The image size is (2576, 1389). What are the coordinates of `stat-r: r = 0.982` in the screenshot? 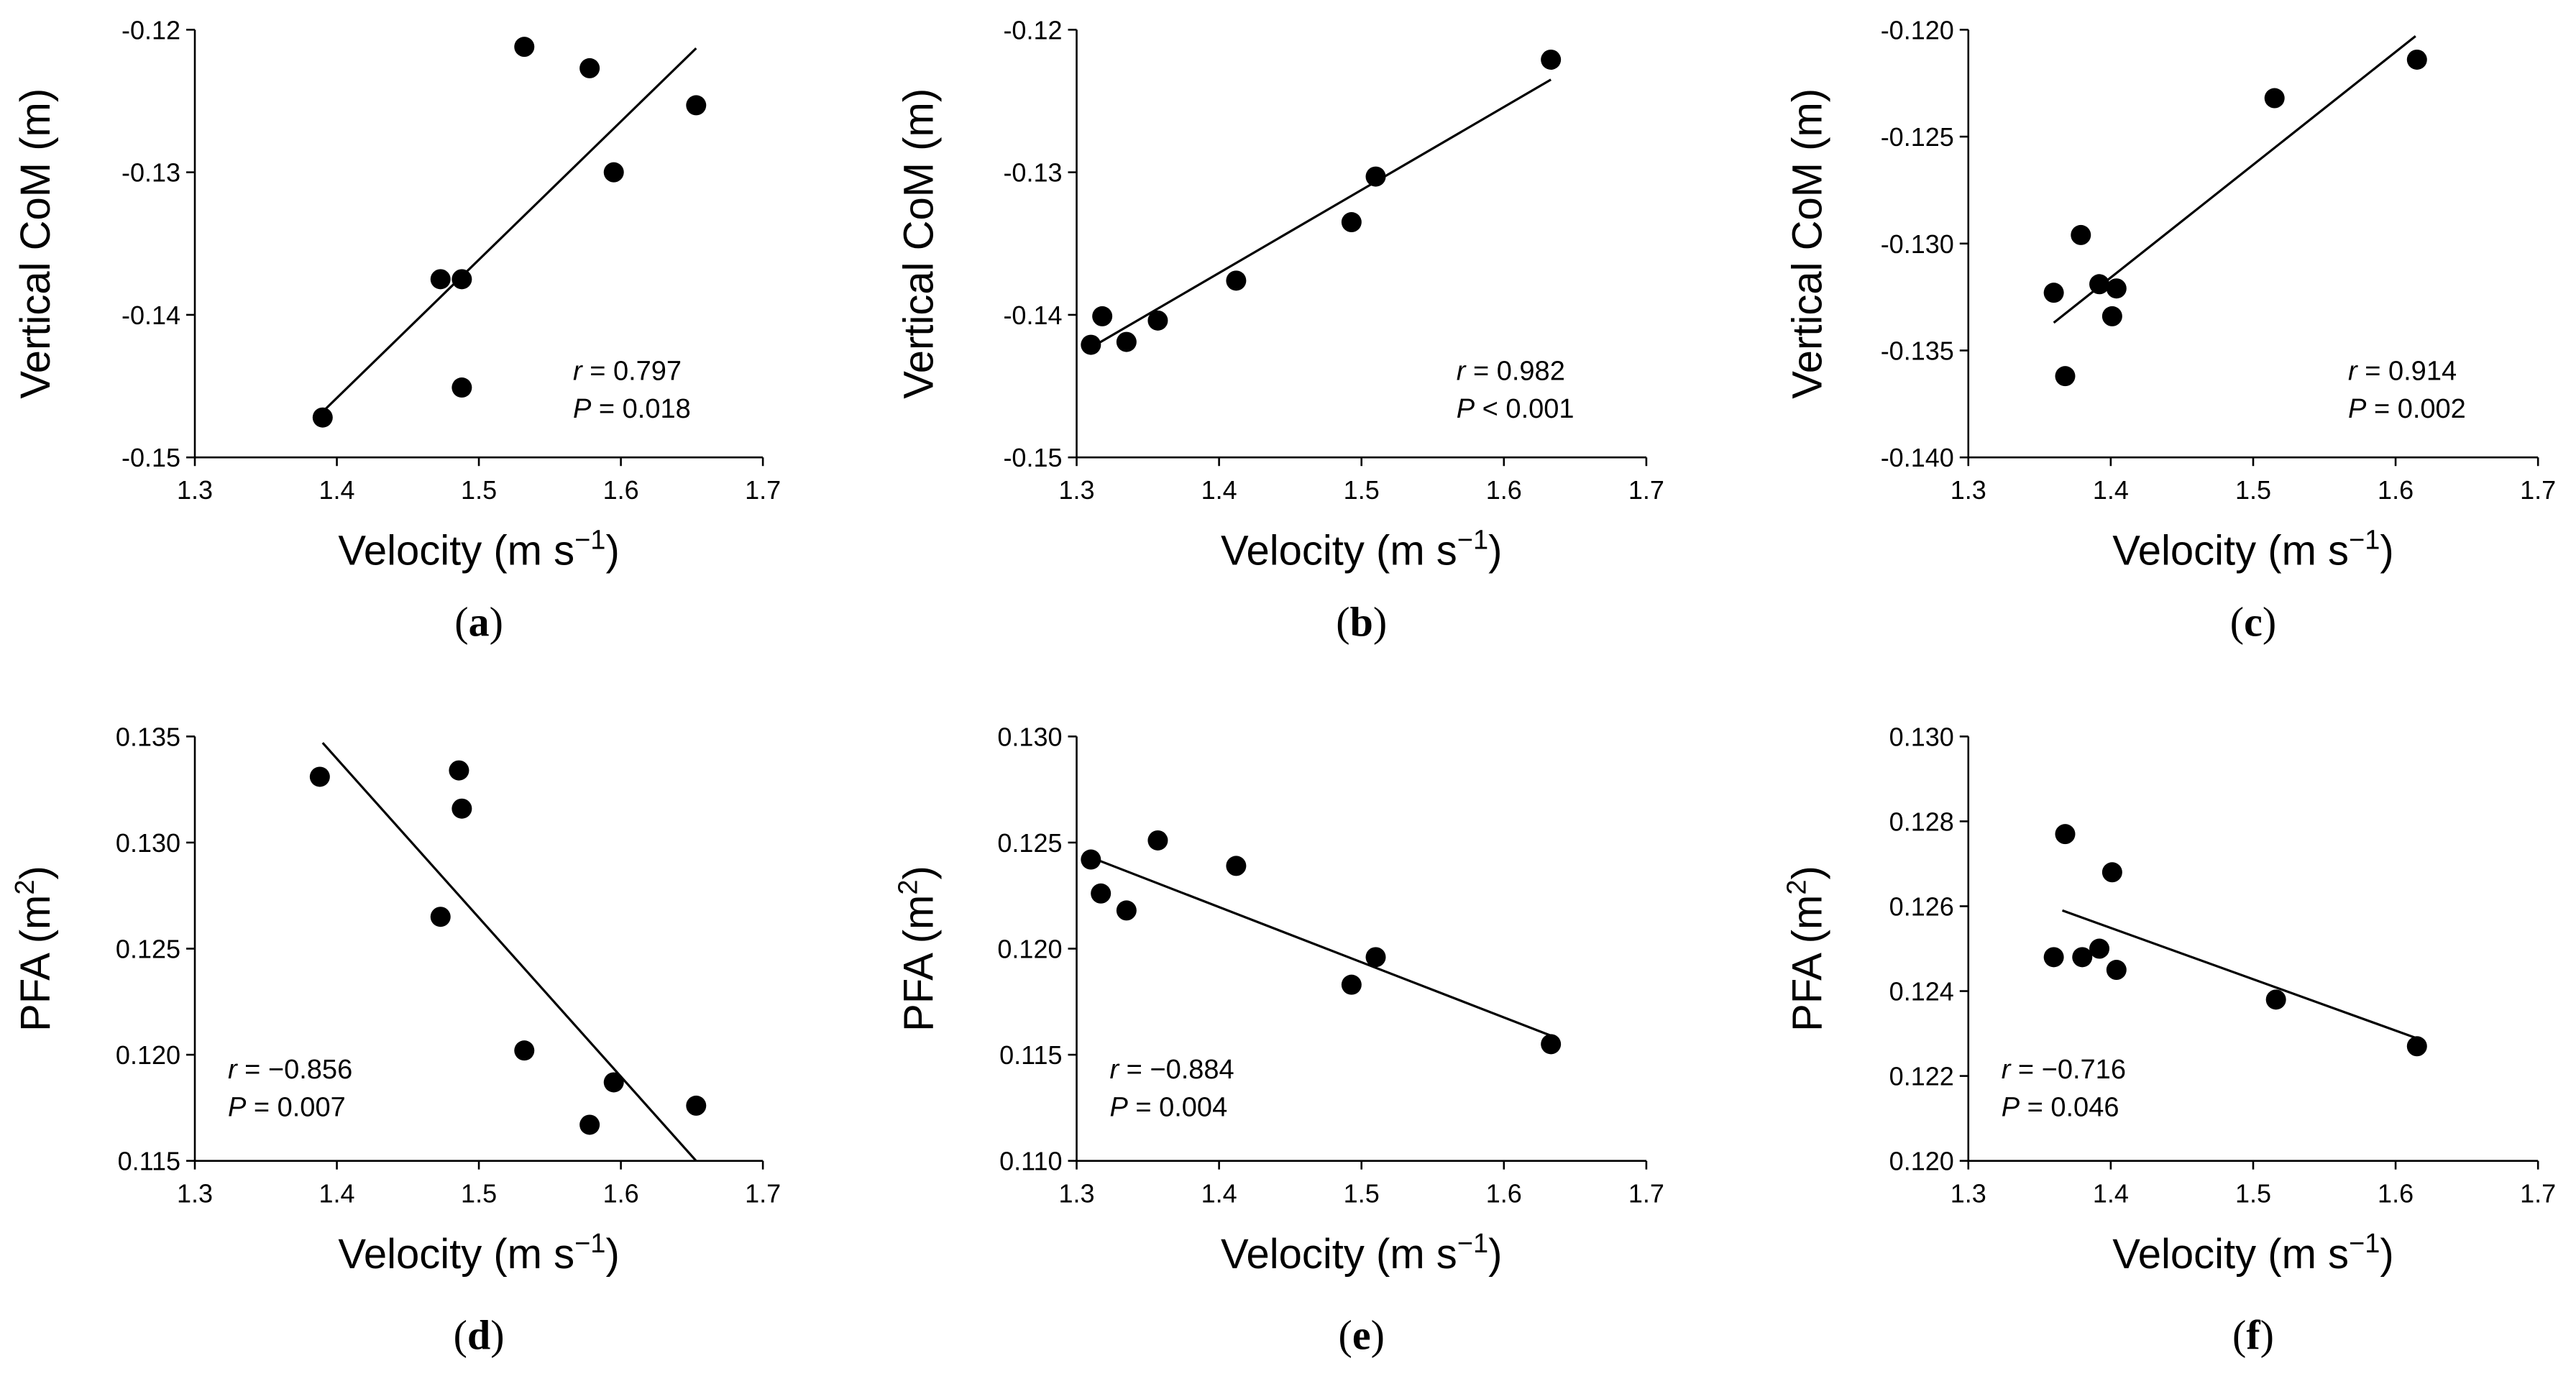 It's located at (1511, 371).